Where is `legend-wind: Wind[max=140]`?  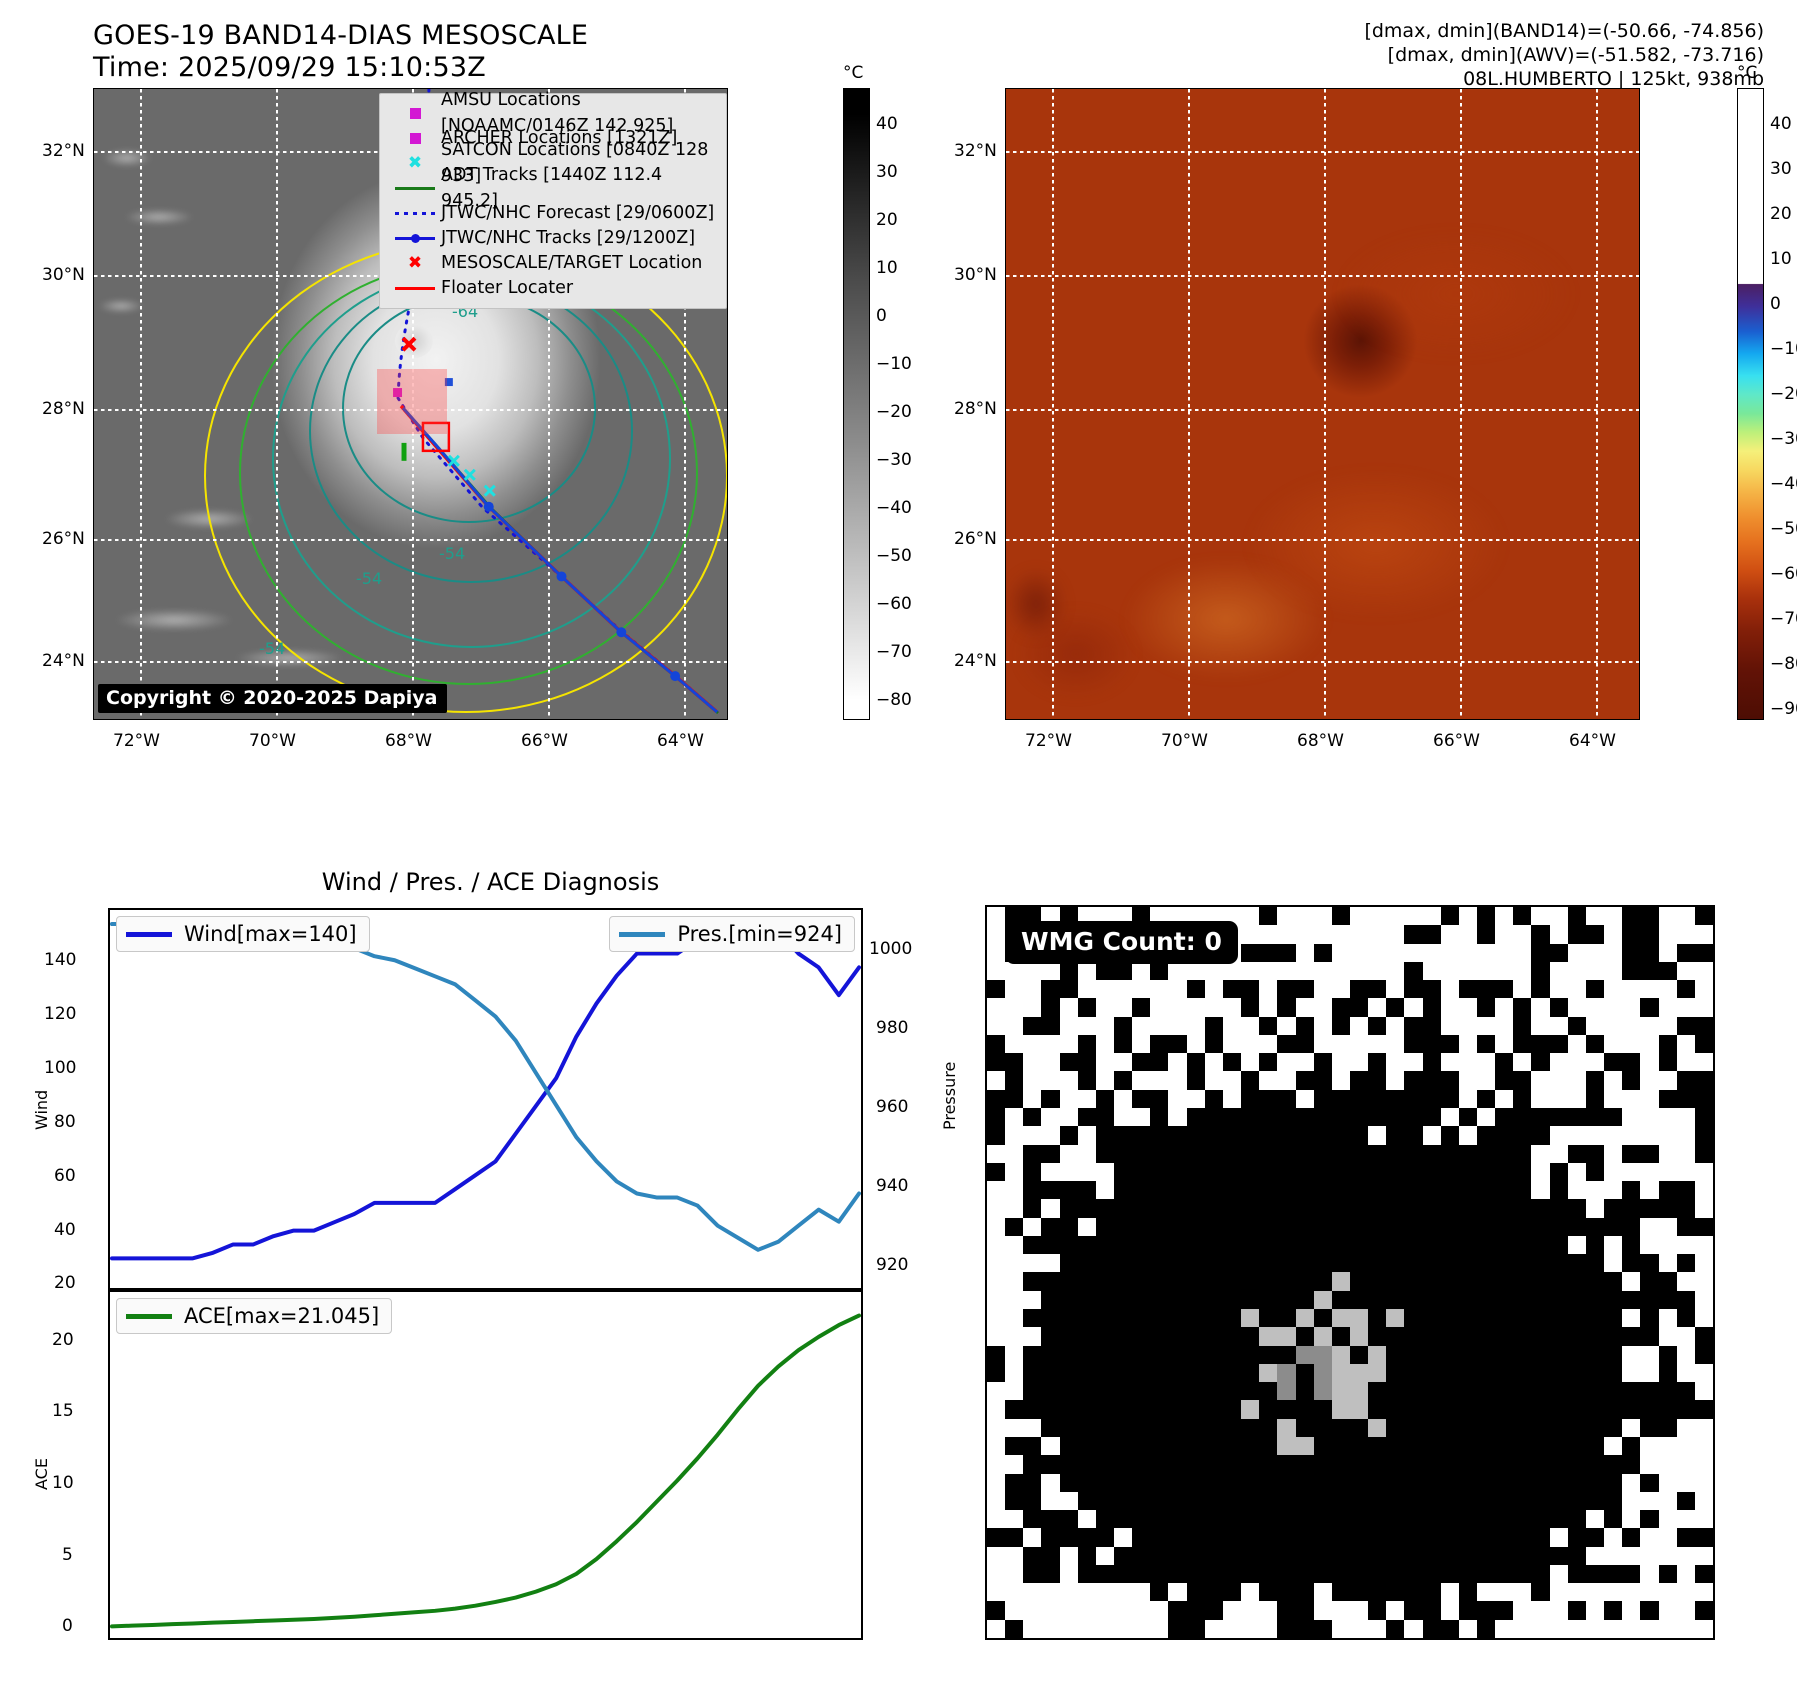
legend-wind: Wind[max=140] is located at coordinates (243, 934).